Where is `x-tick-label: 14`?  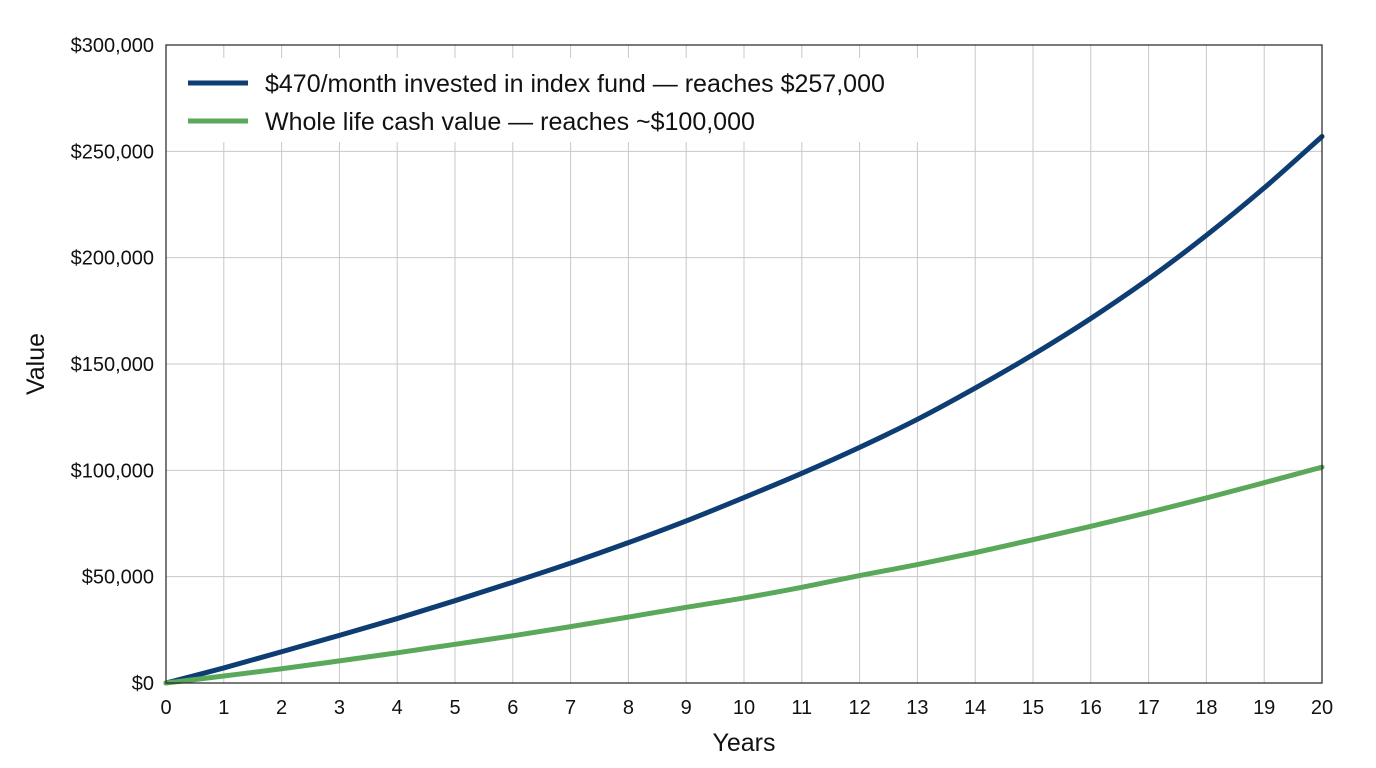
x-tick-label: 14 is located at coordinates (975, 708).